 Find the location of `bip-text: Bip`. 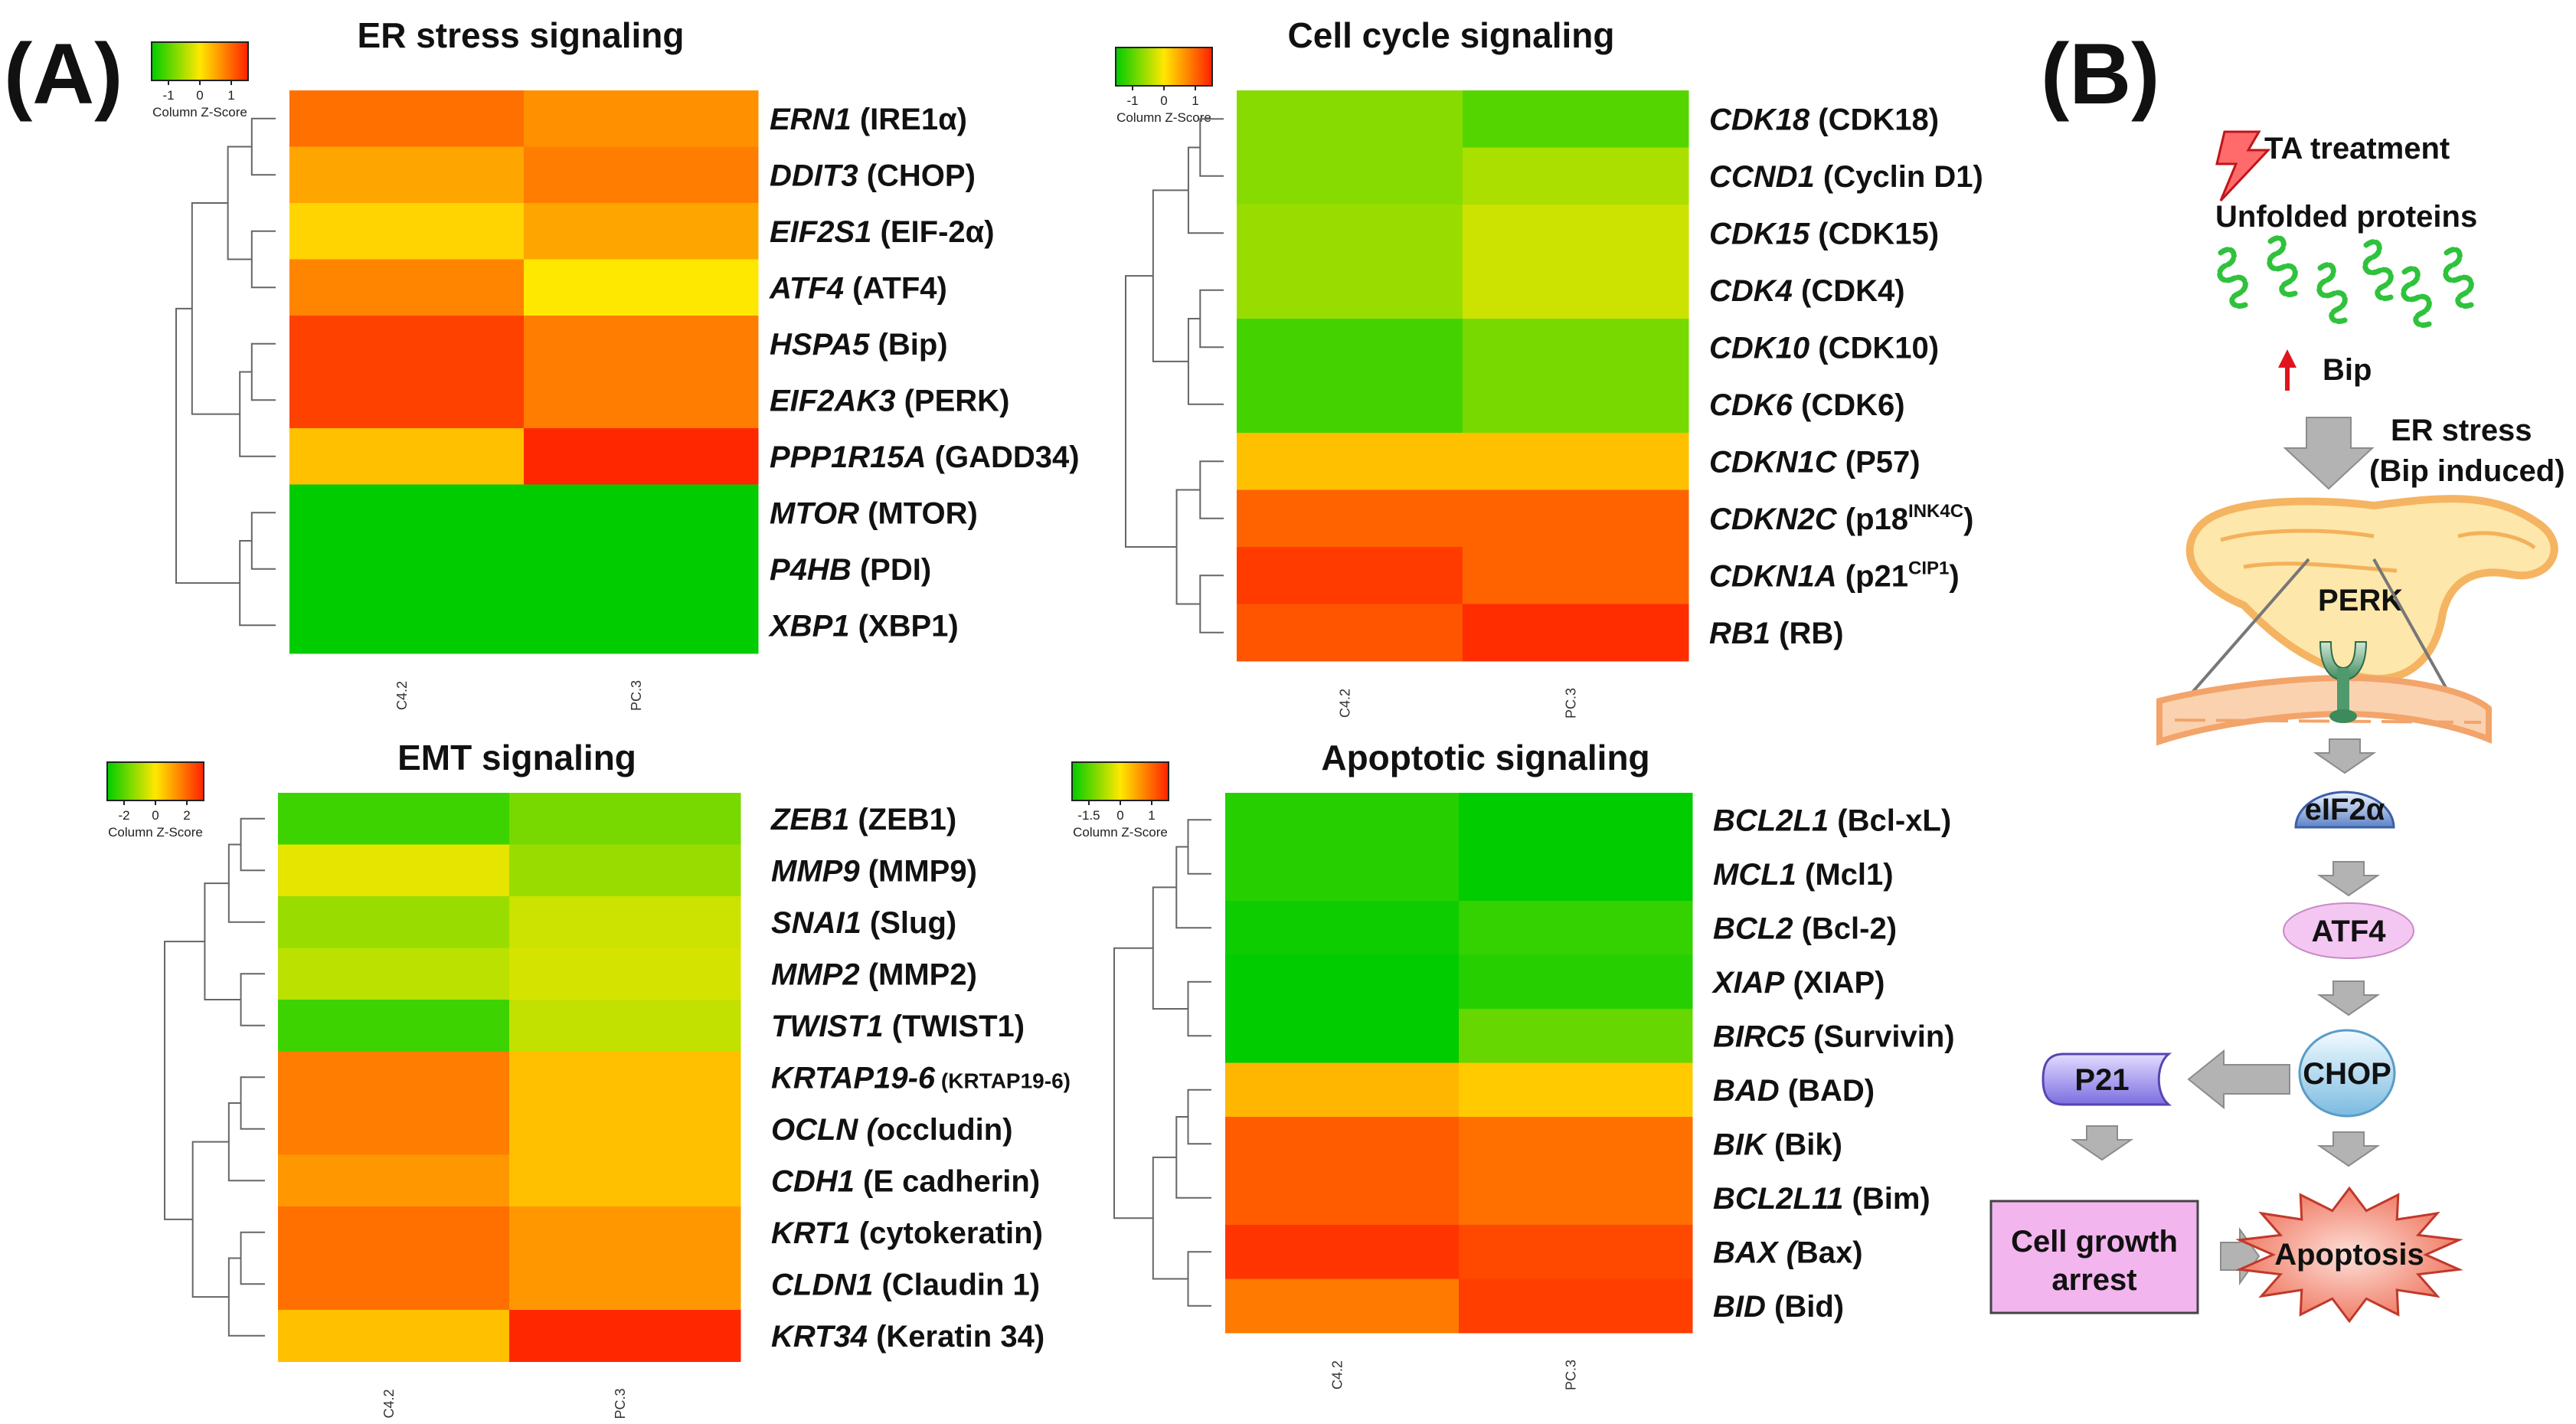

bip-text: Bip is located at coordinates (2347, 370).